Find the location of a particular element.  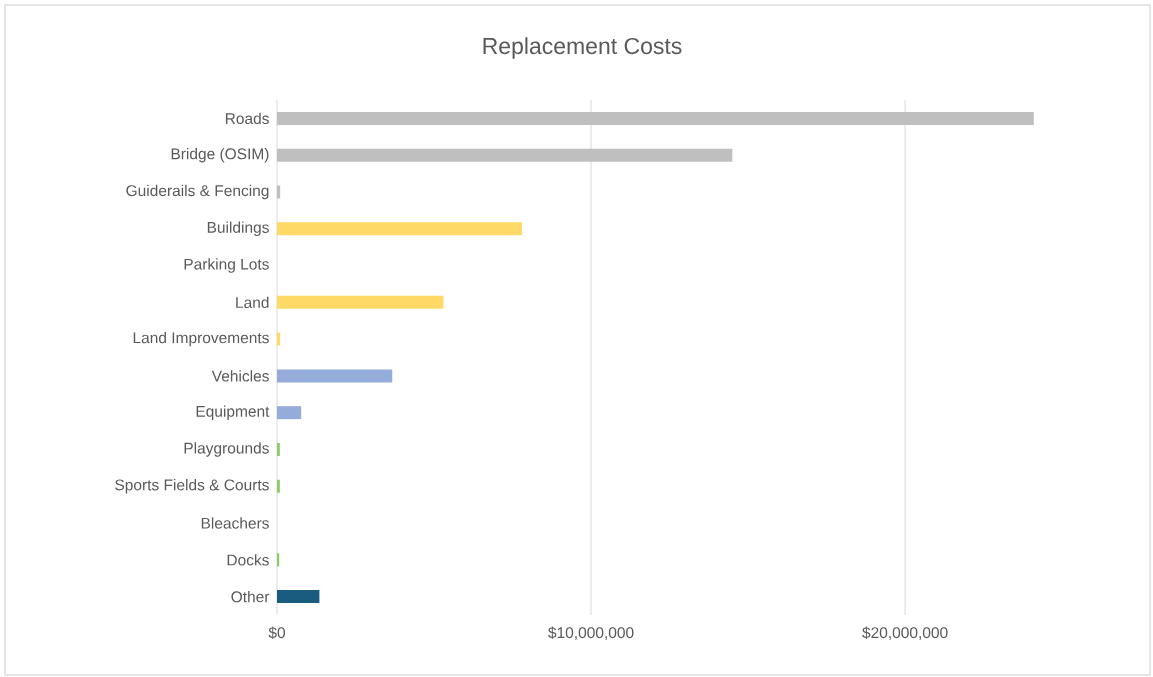

y-tick-label: Docks is located at coordinates (248, 560).